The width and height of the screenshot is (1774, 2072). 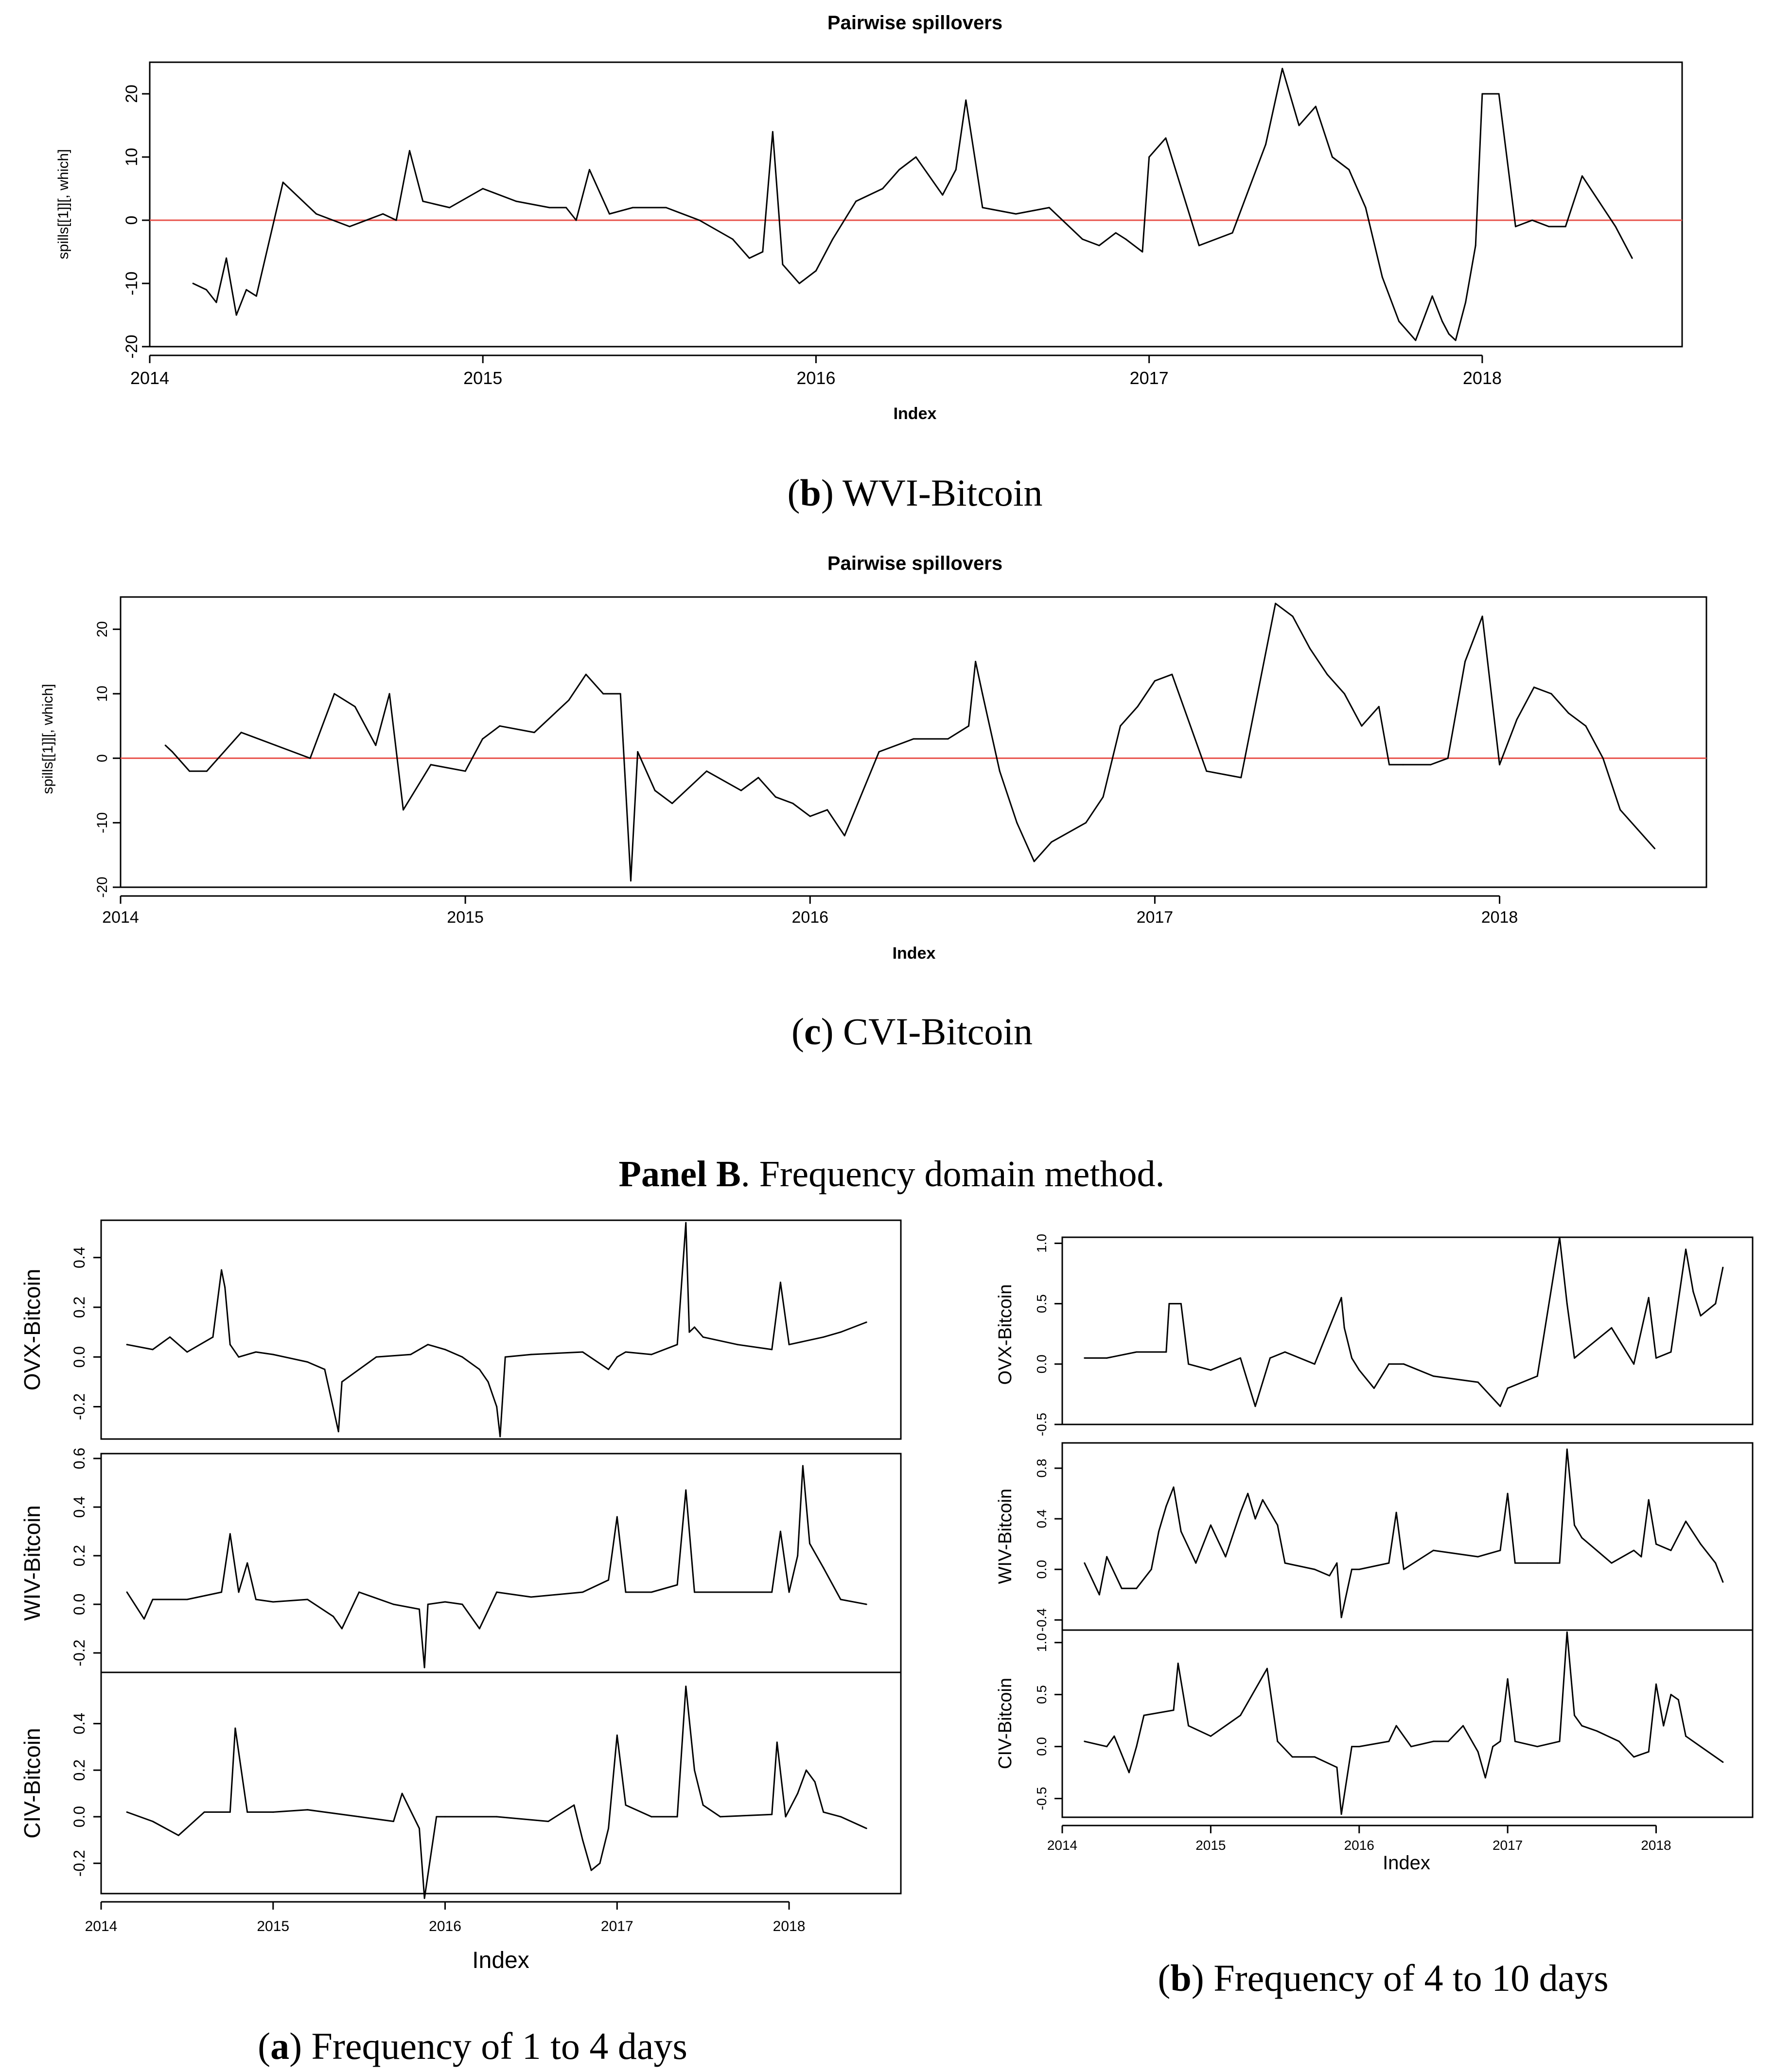 I want to click on series-line-wvi, so click(x=913, y=204).